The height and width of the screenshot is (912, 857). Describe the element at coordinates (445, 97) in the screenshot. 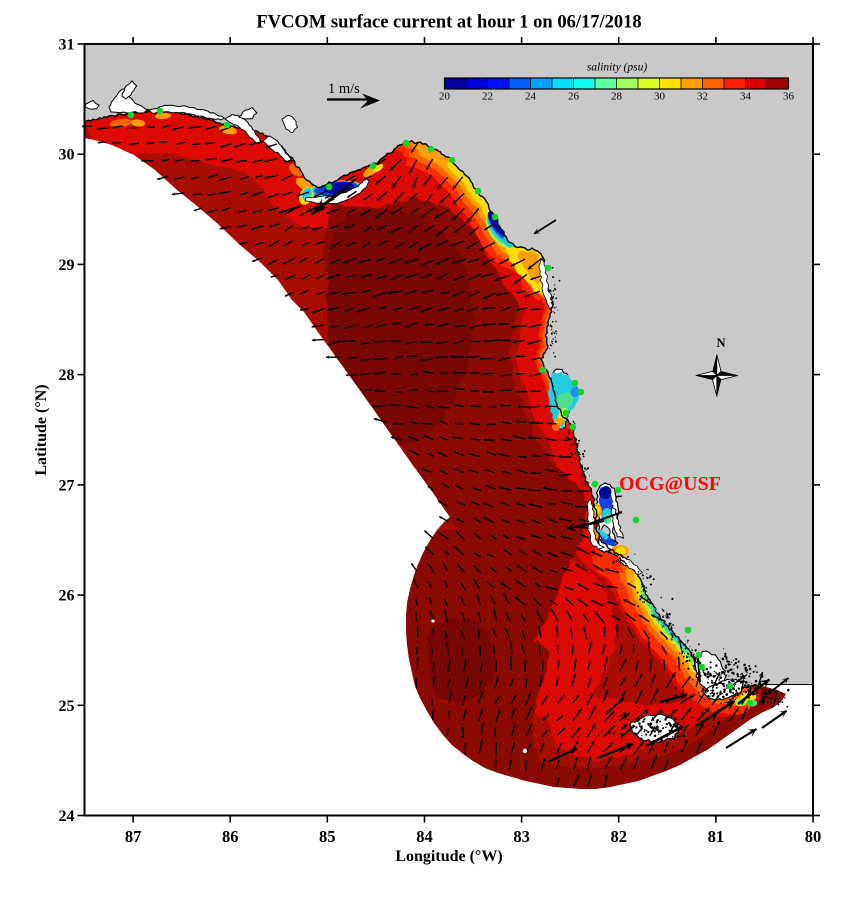

I see `svg-text: 20` at that location.